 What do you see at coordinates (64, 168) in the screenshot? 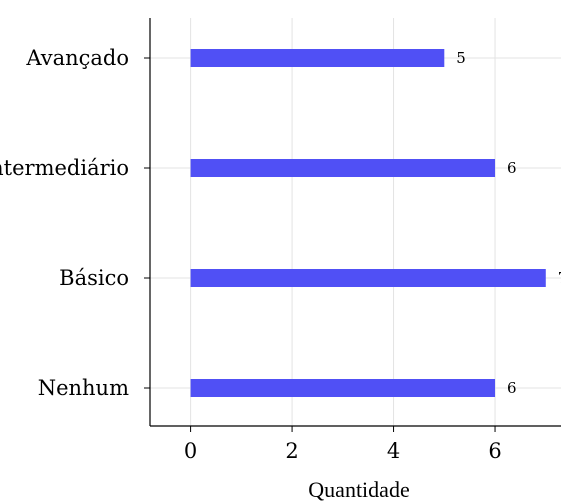
I see `category-label: Intermediário` at bounding box center [64, 168].